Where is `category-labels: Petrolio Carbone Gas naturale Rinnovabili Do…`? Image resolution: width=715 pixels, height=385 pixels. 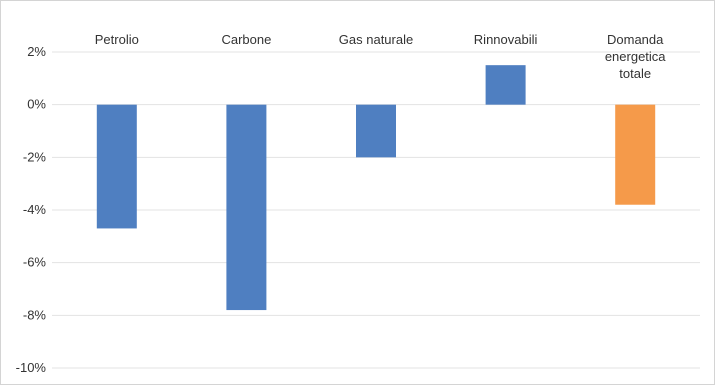
category-labels: Petrolio Carbone Gas naturale Rinnovabili Do… is located at coordinates (381, 56).